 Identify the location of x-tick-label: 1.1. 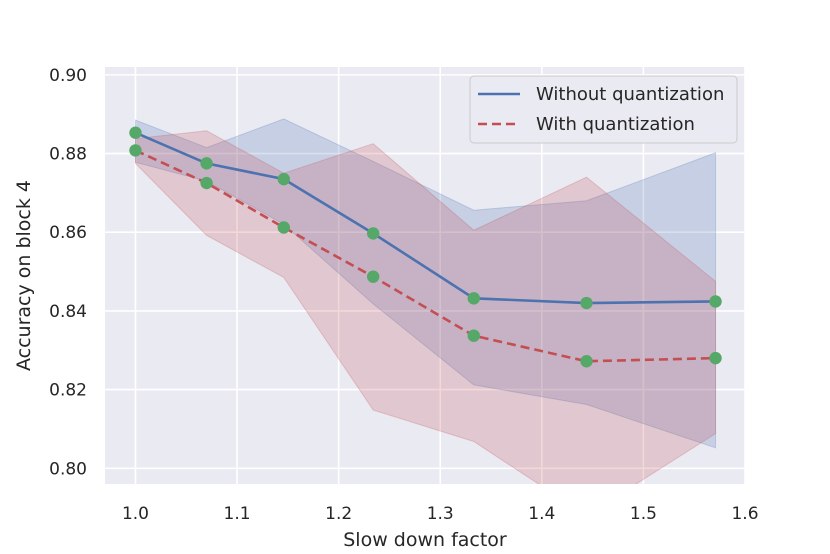
(237, 514).